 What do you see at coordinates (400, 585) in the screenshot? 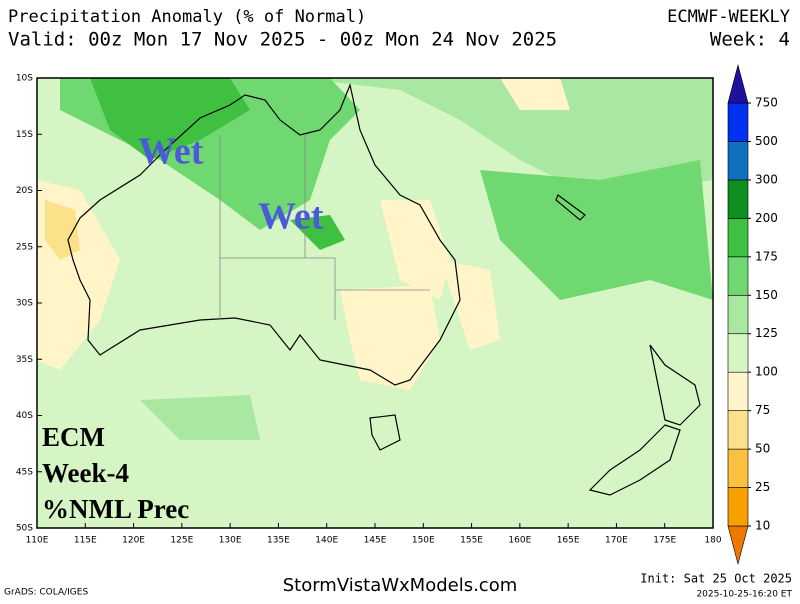
I see `site: StormVistaWxModels.com` at bounding box center [400, 585].